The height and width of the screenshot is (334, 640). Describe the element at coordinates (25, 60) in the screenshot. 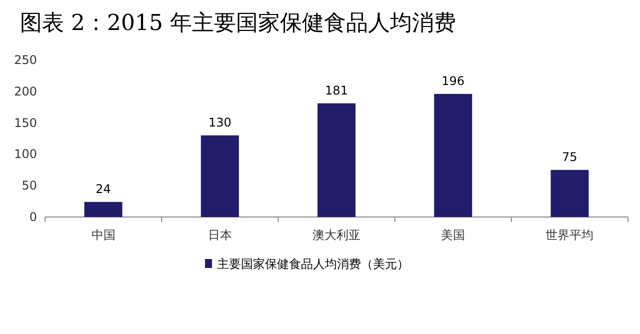

I see `y-tick-label: 250` at that location.